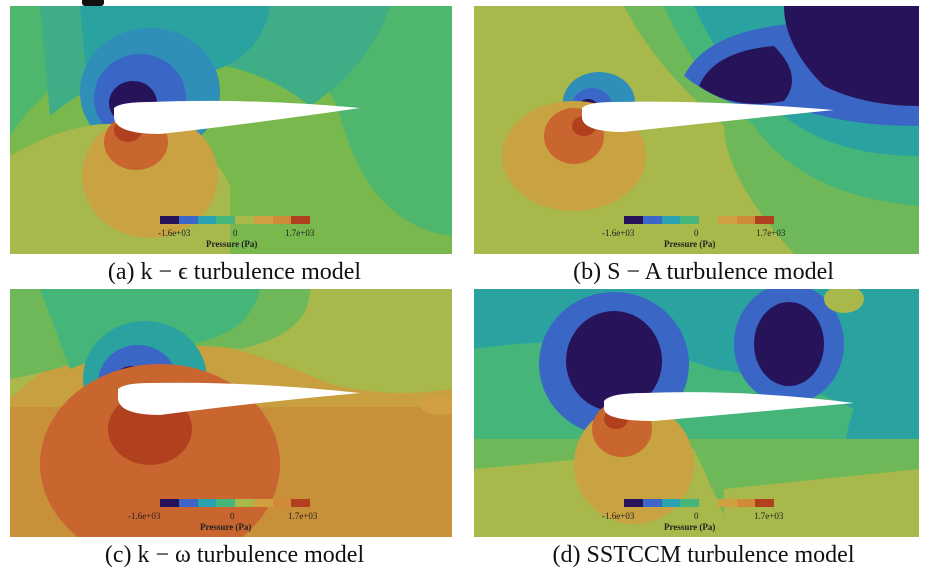 The height and width of the screenshot is (576, 938). Describe the element at coordinates (699, 220) in the screenshot. I see `colorbar-b` at that location.